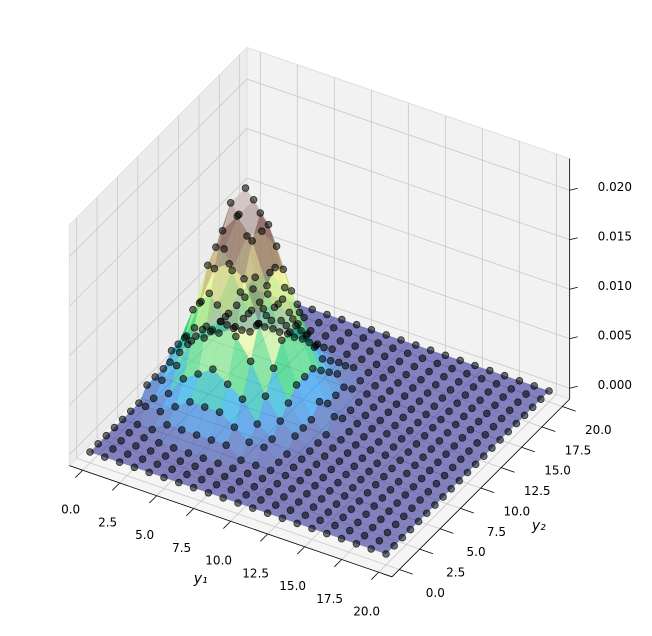 The width and height of the screenshot is (652, 636). I want to click on z-tick-label: 0.020, so click(615, 187).